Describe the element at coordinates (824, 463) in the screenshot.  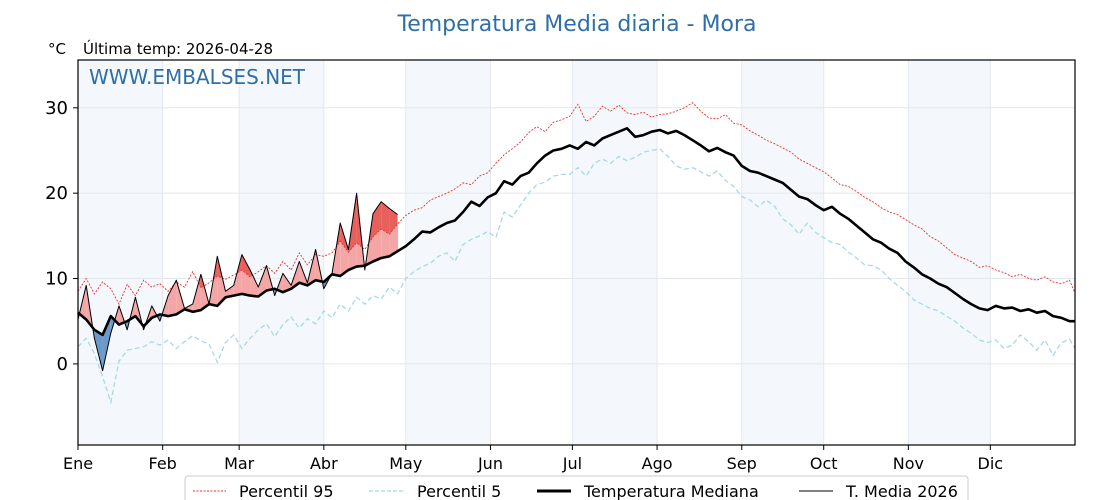
I see `x-tick-label: Oct` at that location.